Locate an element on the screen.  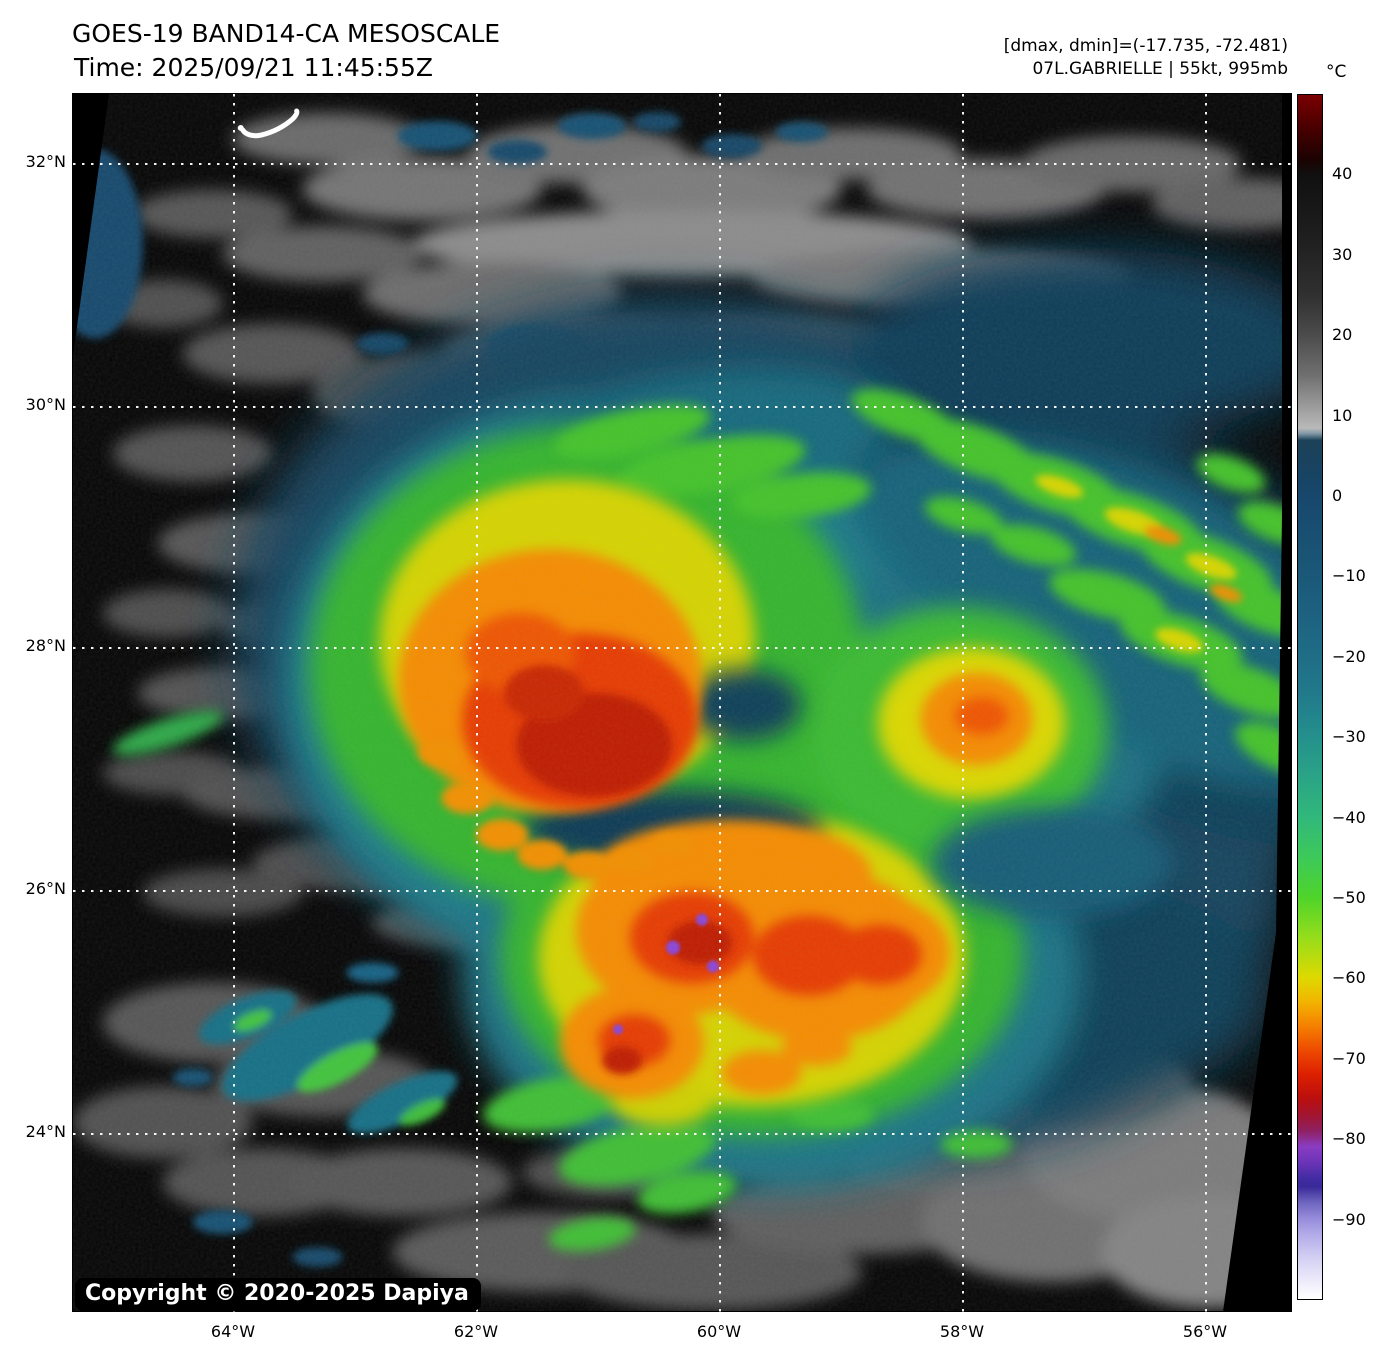
colorbar-unit-label: °C is located at coordinates (1336, 72).